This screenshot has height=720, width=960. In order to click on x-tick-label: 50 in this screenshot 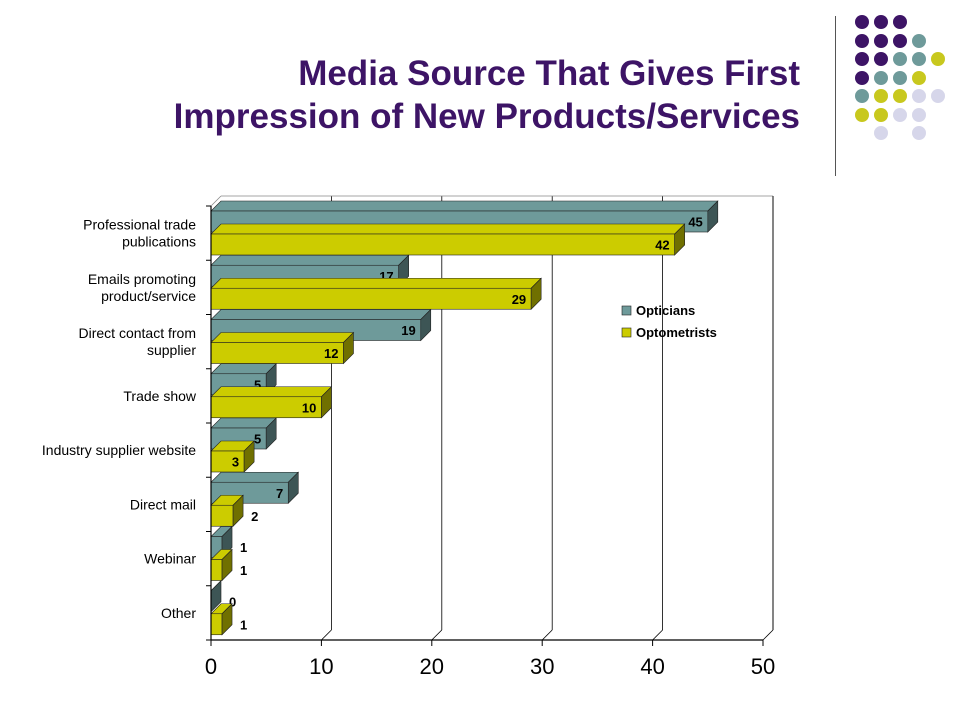, I will do `click(763, 666)`.